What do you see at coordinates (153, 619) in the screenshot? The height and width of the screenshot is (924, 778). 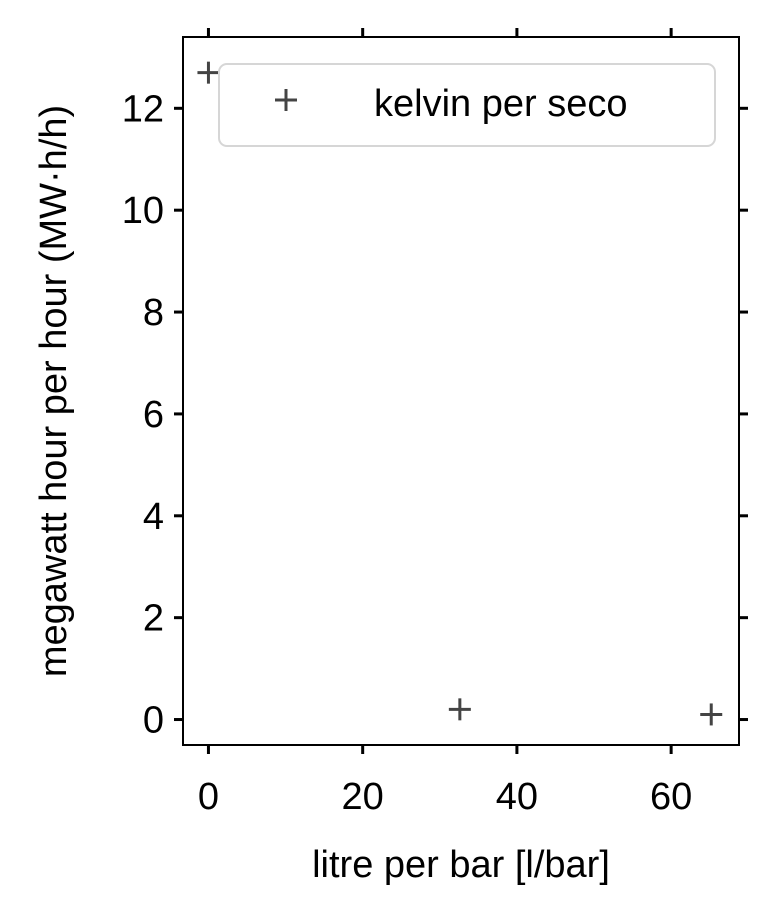 I see `y-tick-label: 2` at bounding box center [153, 619].